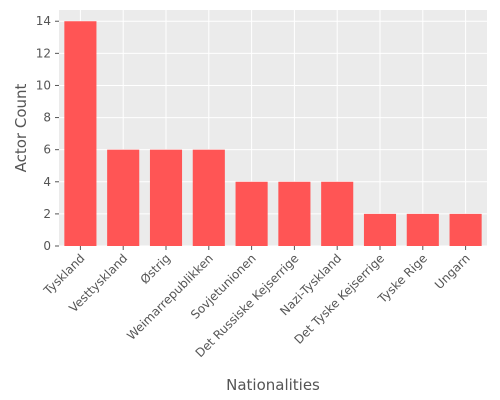  I want to click on x-axis-title: Nationalities, so click(273, 385).